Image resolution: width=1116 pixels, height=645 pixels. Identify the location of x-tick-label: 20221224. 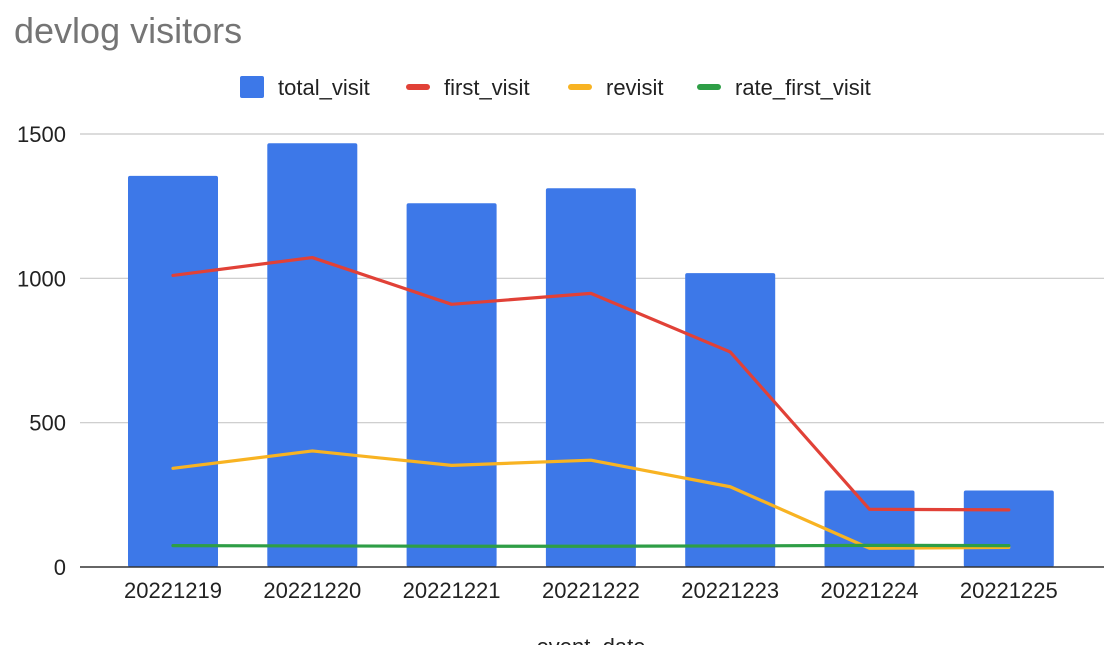
(870, 590).